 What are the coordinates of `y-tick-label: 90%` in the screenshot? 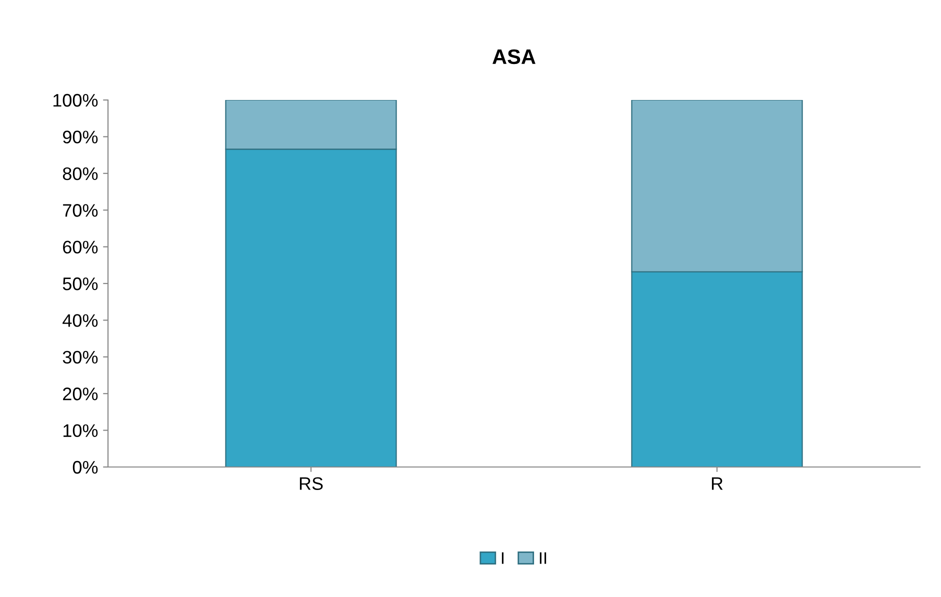 It's located at (80, 137).